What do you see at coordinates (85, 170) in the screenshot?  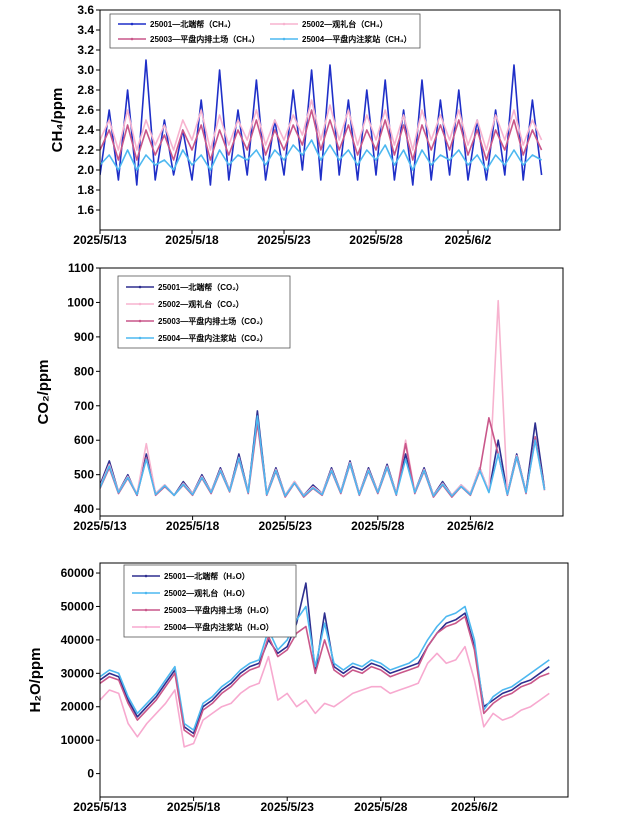 I see `y-tick-label: 2.0` at bounding box center [85, 170].